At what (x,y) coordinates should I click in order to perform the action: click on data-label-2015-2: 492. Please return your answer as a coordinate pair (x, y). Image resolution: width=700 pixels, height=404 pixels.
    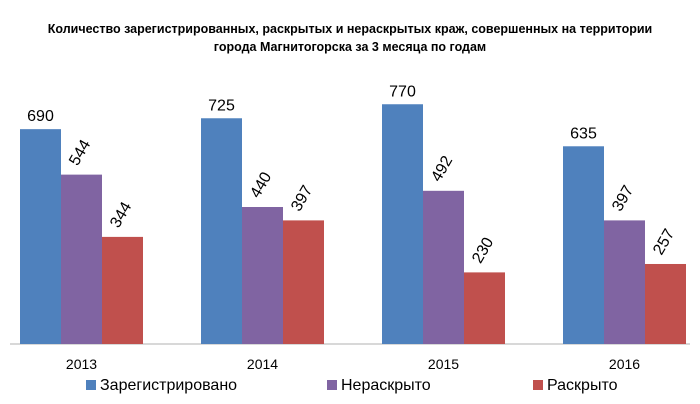
    Looking at the image, I should click on (442, 169).